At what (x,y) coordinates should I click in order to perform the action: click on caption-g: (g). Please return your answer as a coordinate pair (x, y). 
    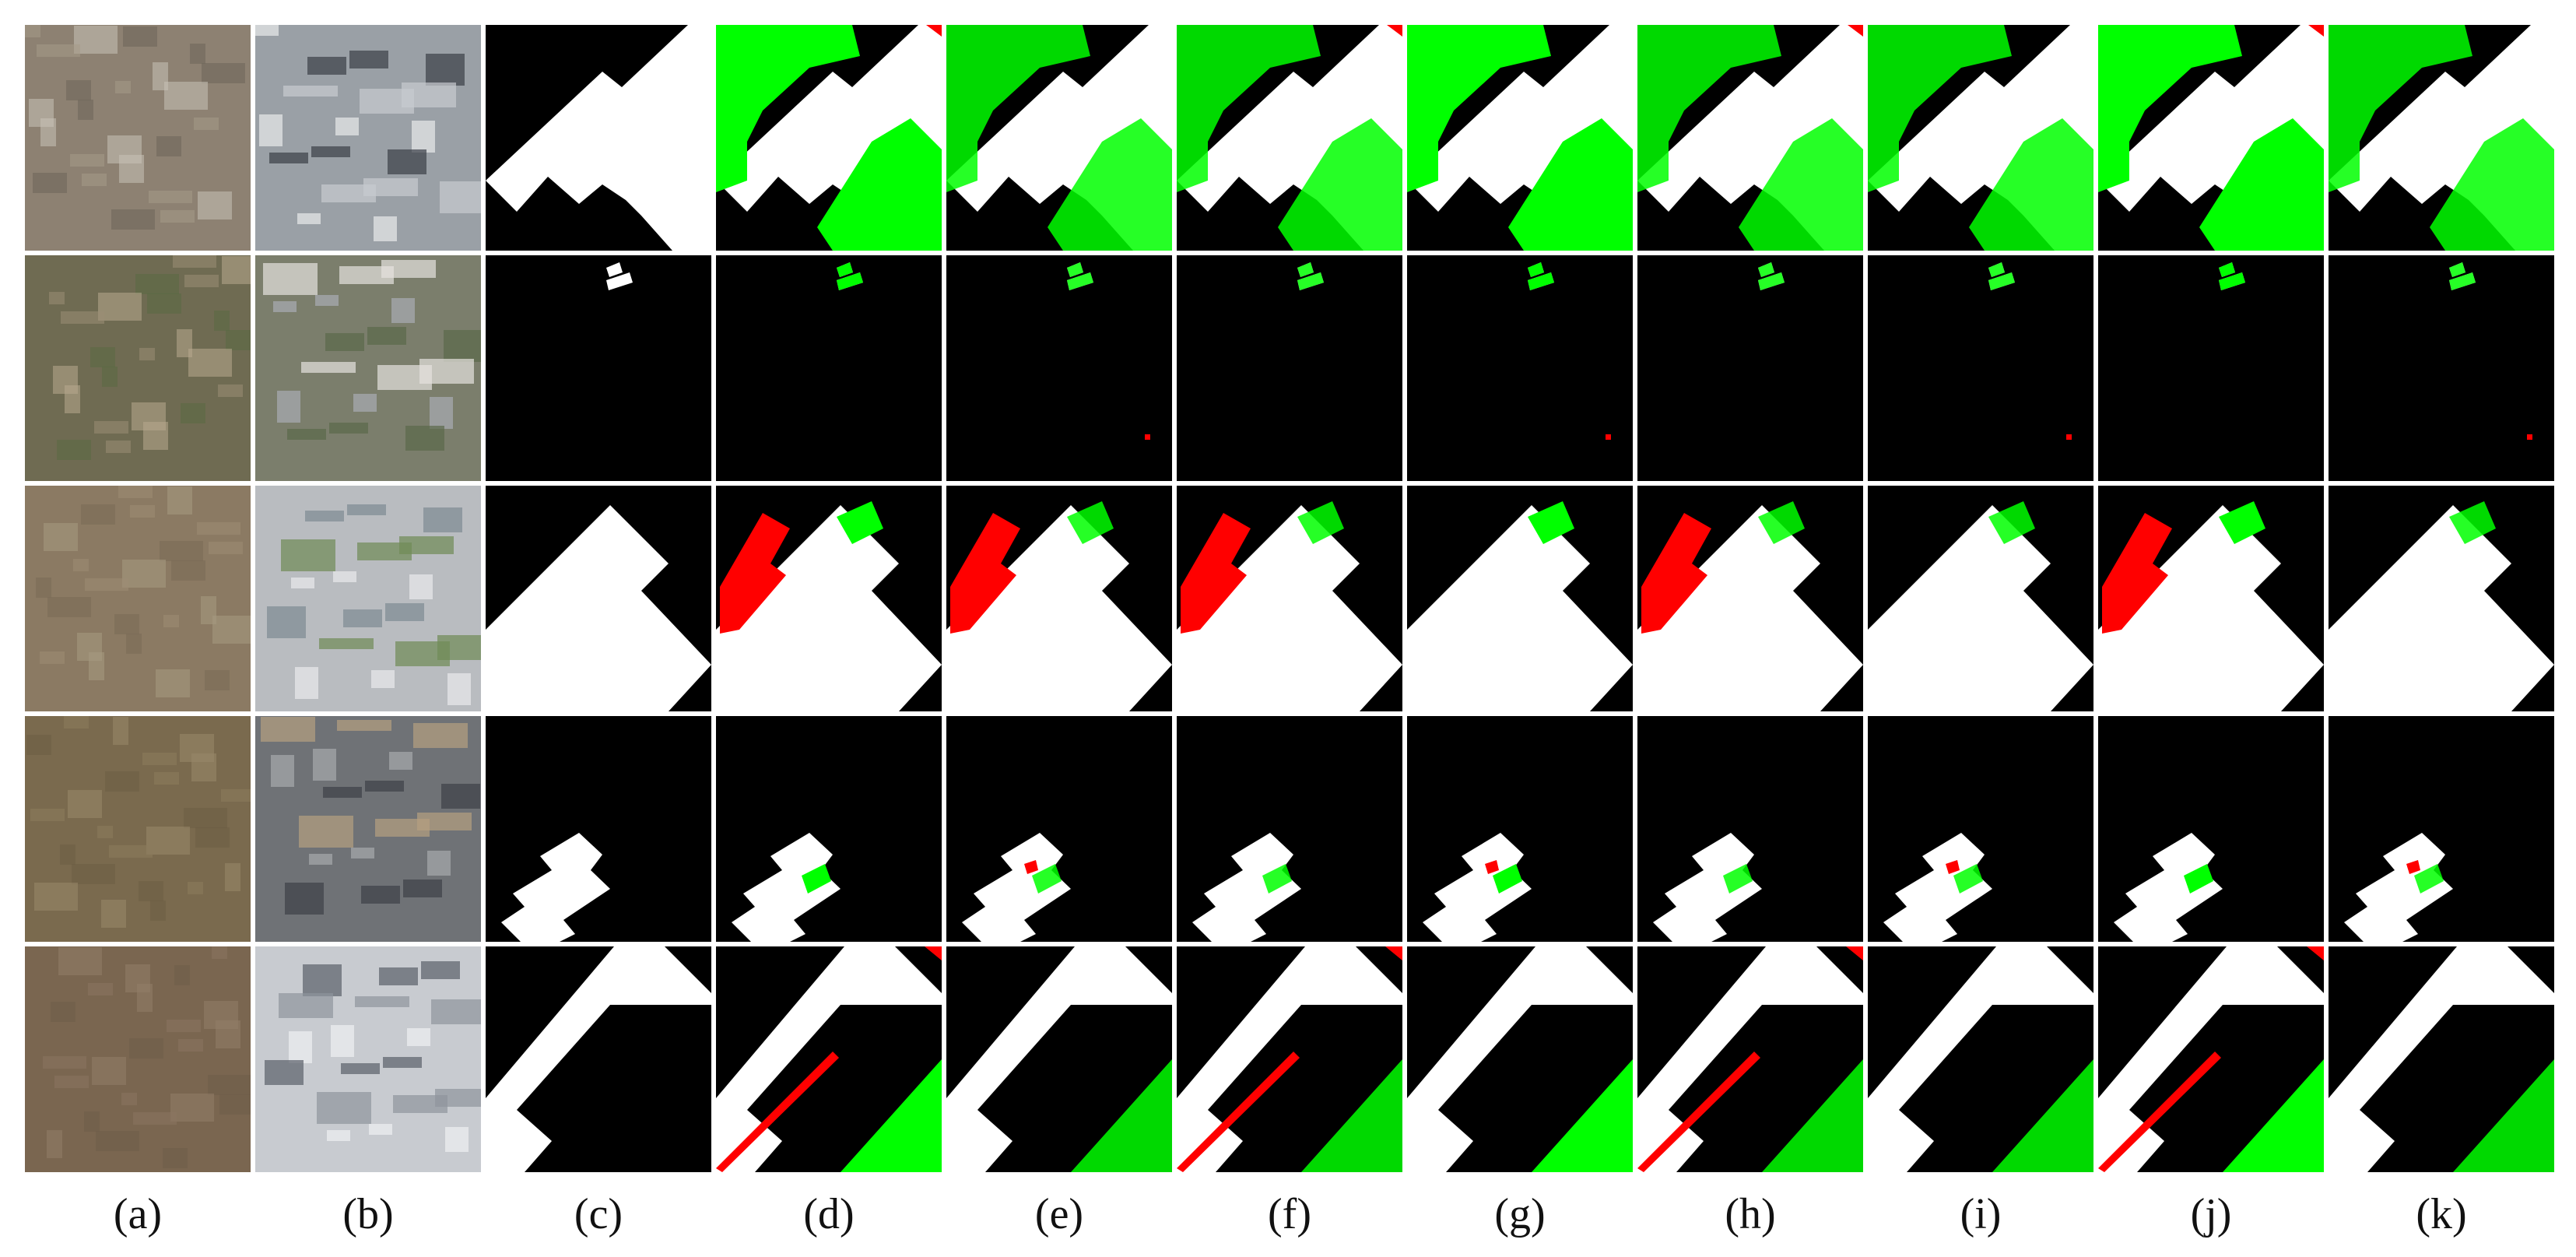
    Looking at the image, I should click on (1520, 1214).